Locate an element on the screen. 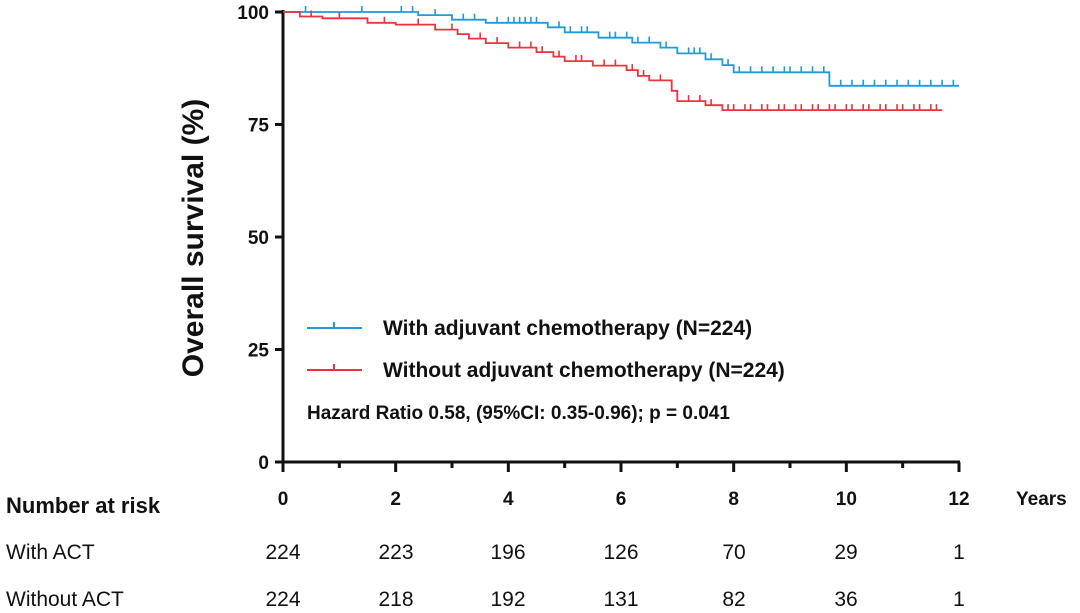 This screenshot has width=1080, height=613. x-tick-label: 2 is located at coordinates (395, 499).